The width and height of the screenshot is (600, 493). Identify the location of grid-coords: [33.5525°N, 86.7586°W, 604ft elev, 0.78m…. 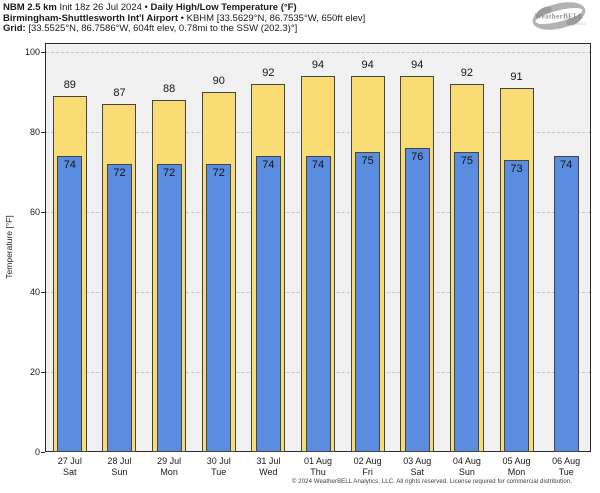
(161, 28).